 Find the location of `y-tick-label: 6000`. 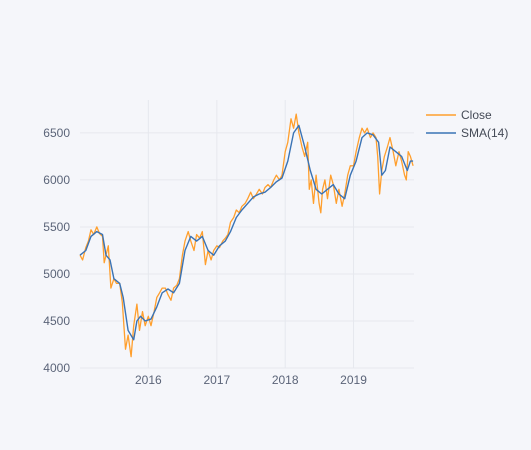

y-tick-label: 6000 is located at coordinates (56, 180).